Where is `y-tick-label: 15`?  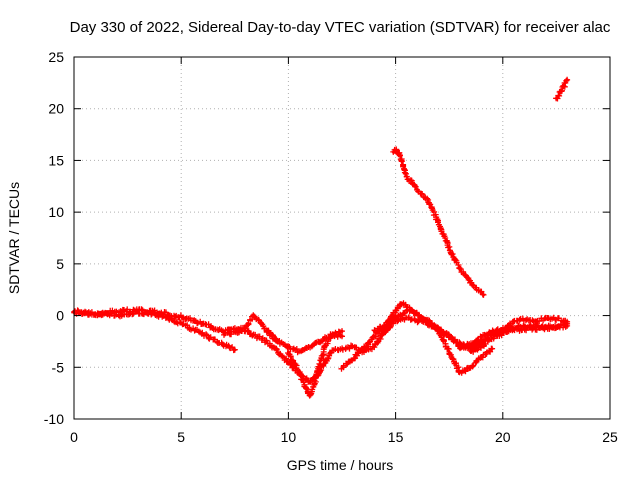
y-tick-label: 15 is located at coordinates (56, 160).